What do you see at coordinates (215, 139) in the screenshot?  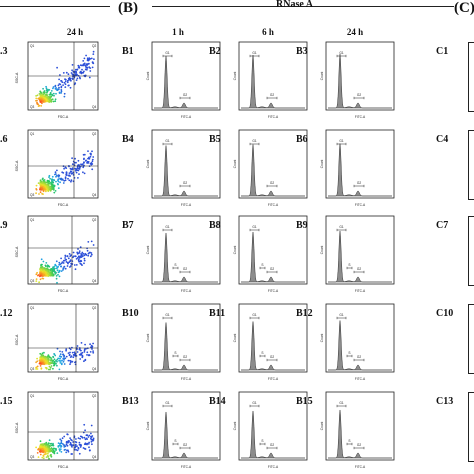 I see `panel-b-label: B5` at bounding box center [215, 139].